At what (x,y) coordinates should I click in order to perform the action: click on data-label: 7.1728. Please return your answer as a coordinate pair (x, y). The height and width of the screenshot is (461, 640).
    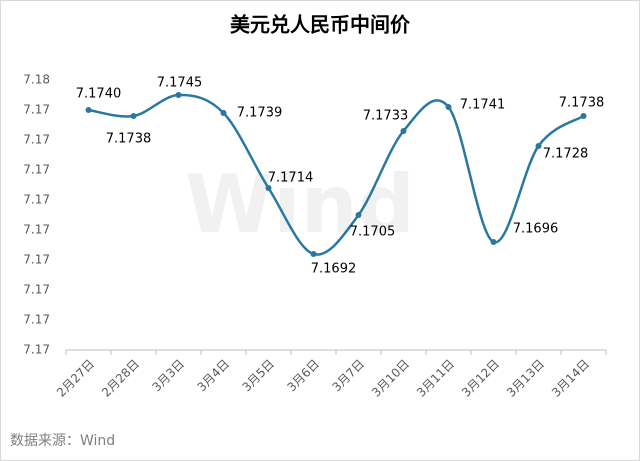
    Looking at the image, I should click on (566, 154).